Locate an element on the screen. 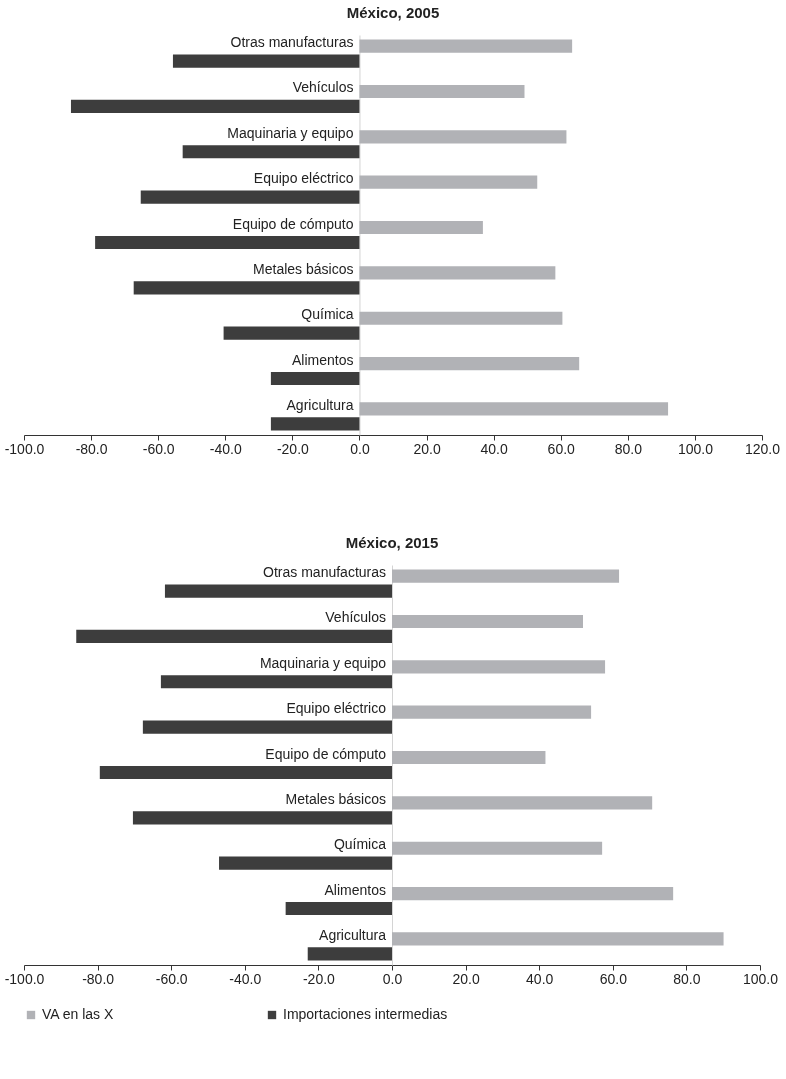 This screenshot has width=786, height=1079. legend-label: VA en las X is located at coordinates (78, 1014).